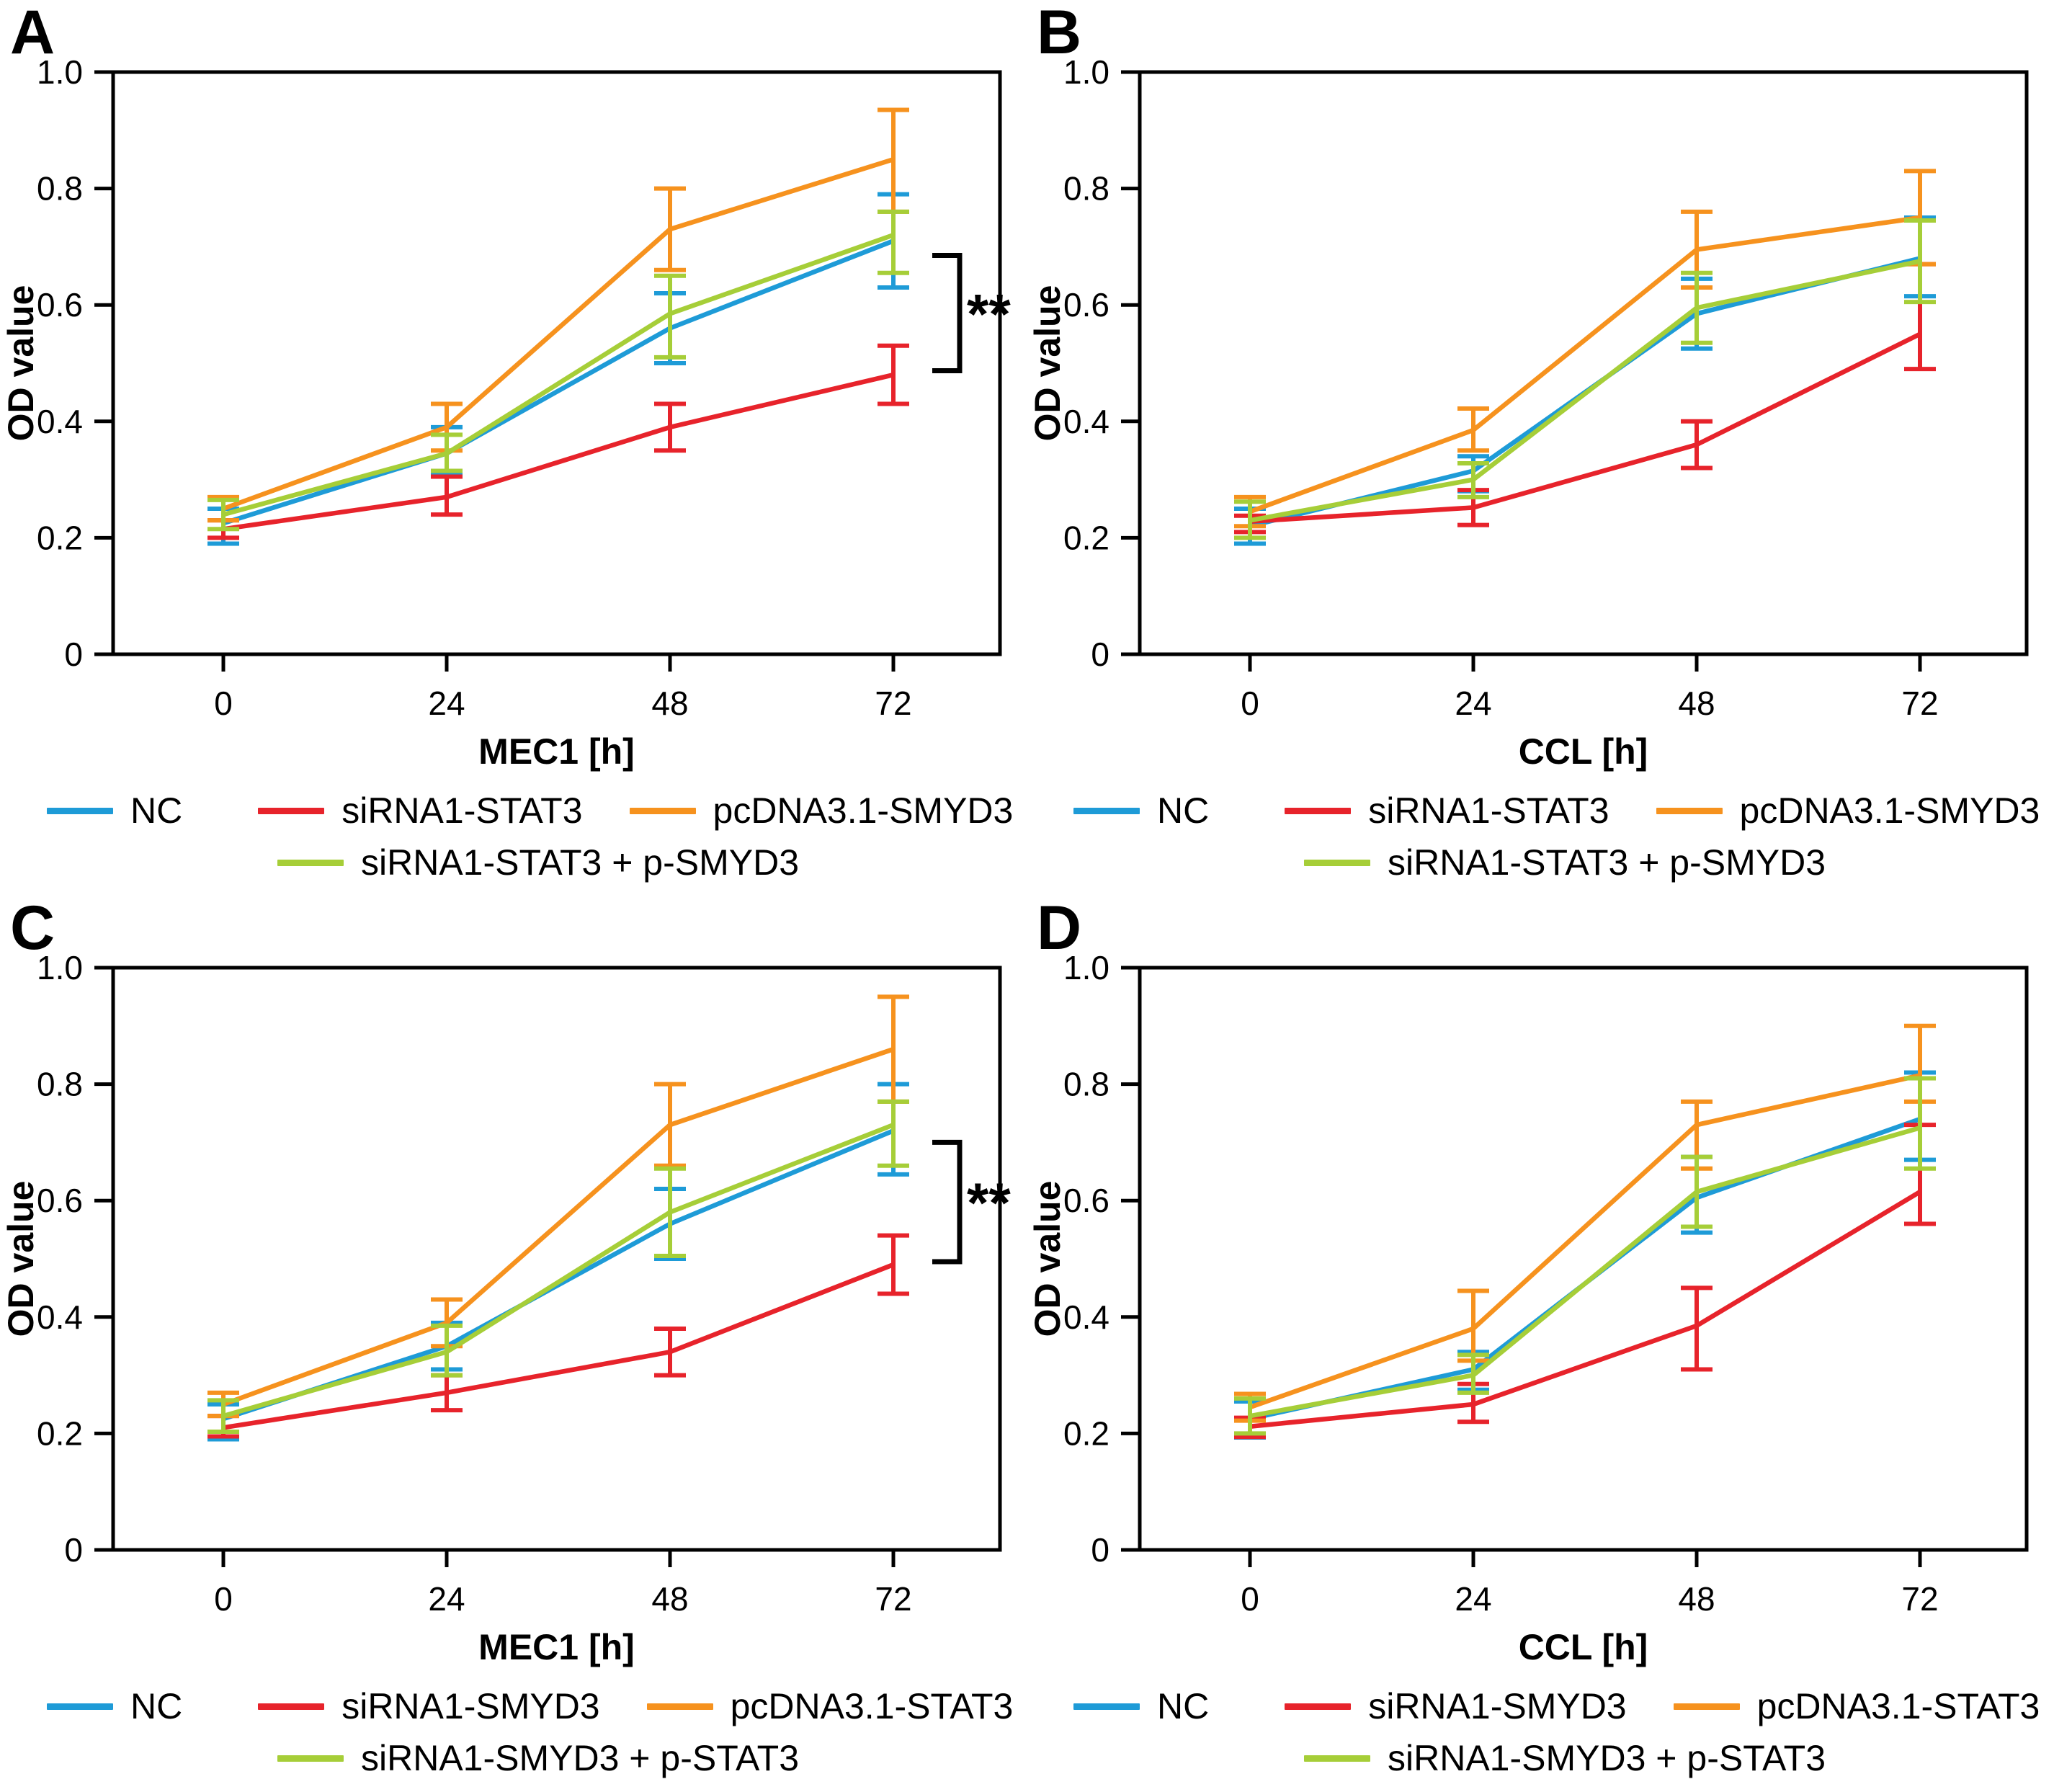  I want to click on series-line-sirna1-stat3-p-smyd3, so click(559, 375).